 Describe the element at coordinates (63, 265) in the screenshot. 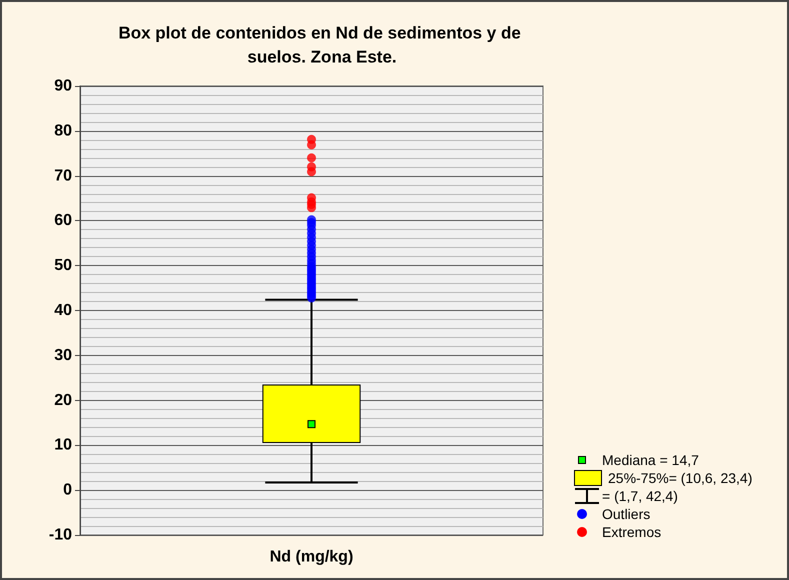

I see `y-tick-label: 50` at that location.